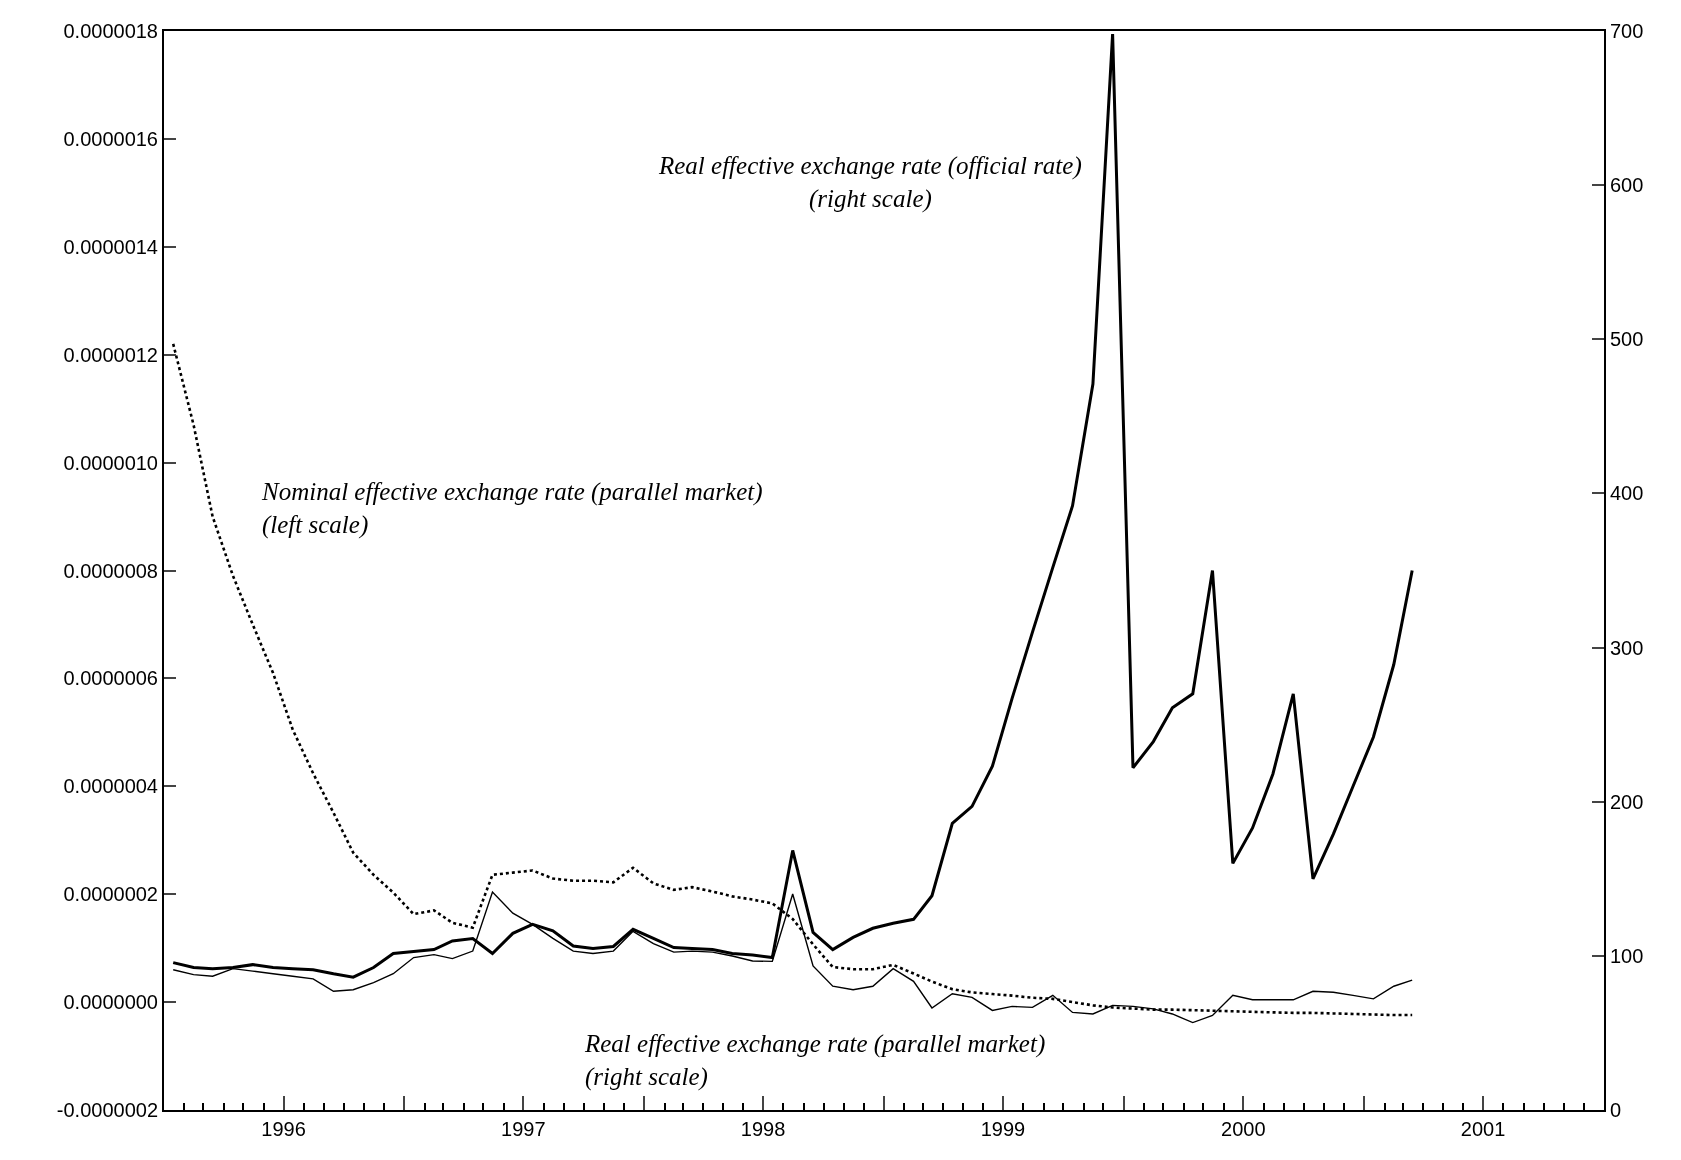  What do you see at coordinates (110, 246) in the screenshot?
I see `y-tick-label: 0.0000014` at bounding box center [110, 246].